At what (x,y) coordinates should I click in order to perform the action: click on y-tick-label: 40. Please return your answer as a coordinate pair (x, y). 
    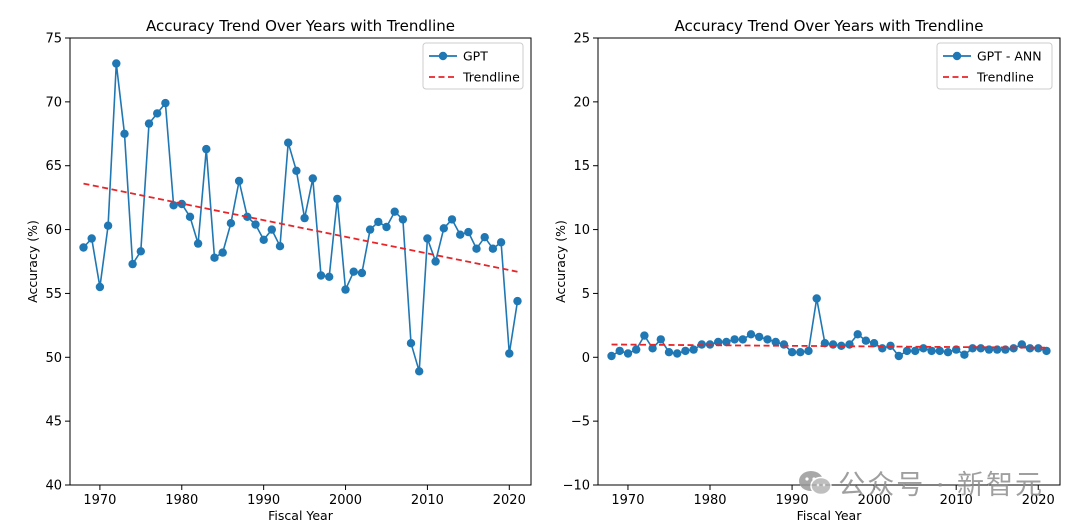
    Looking at the image, I should click on (53, 486).